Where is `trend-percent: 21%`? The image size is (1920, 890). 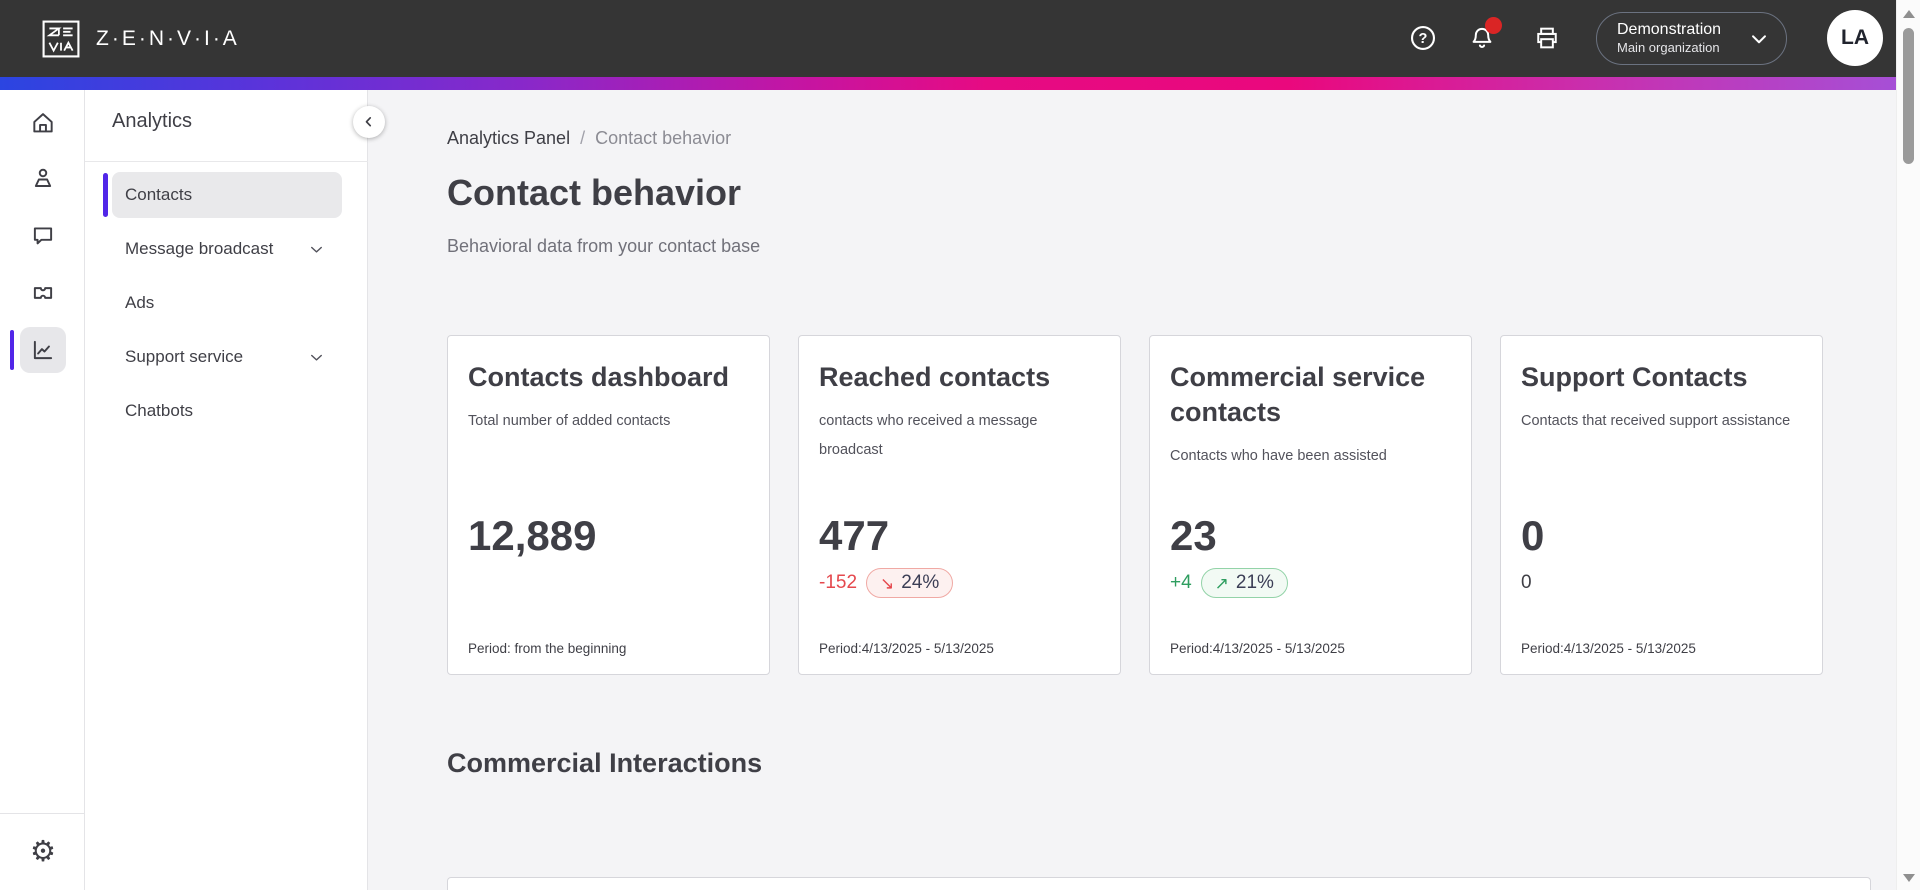 trend-percent: 21% is located at coordinates (1254, 582).